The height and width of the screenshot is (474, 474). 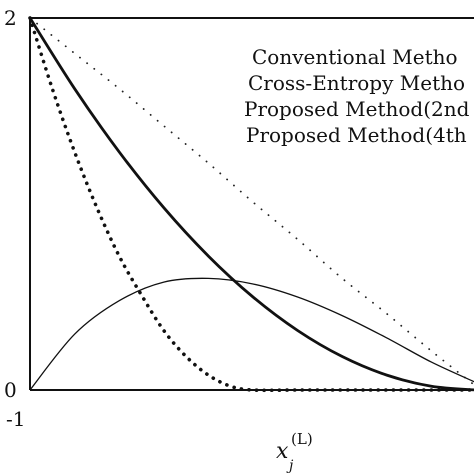 What do you see at coordinates (355, 57) in the screenshot?
I see `legend-entry-1: Conventional Metho` at bounding box center [355, 57].